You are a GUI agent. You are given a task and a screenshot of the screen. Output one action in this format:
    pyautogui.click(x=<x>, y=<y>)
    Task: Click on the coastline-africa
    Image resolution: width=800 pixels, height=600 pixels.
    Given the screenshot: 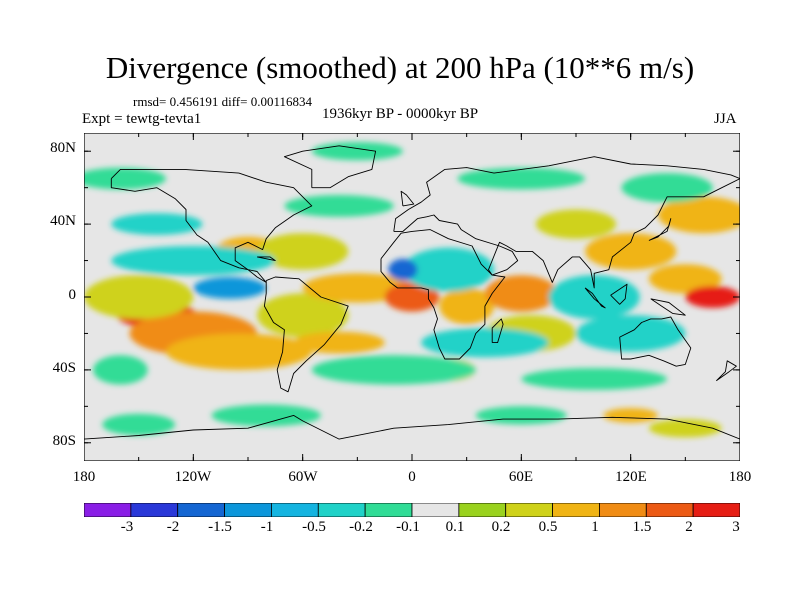 What is the action you would take?
    pyautogui.click(x=443, y=294)
    